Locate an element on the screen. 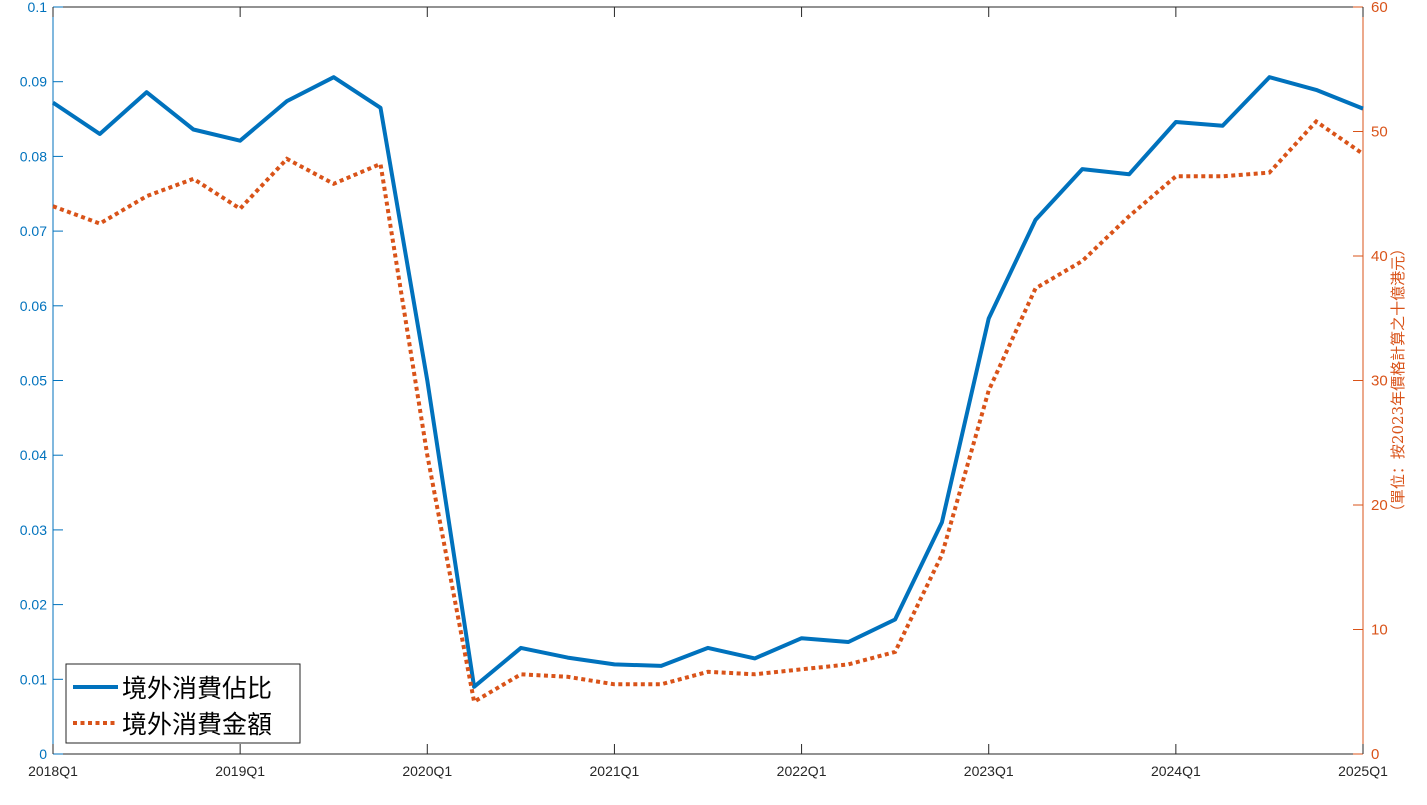 The height and width of the screenshot is (805, 1427). y-tick-label-left: 0 is located at coordinates (43, 754).